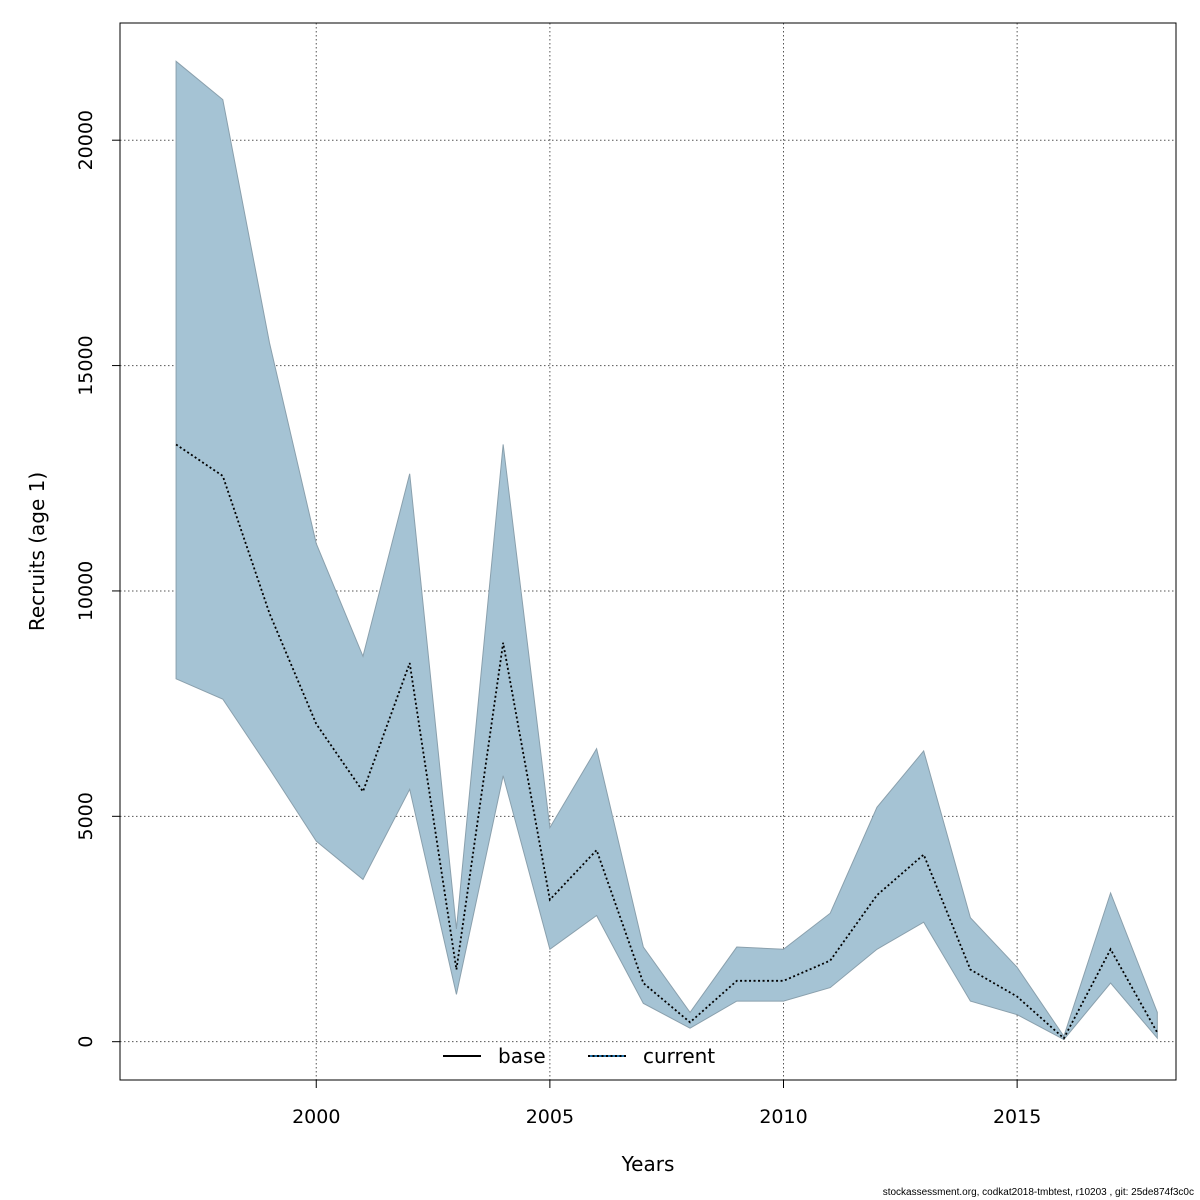  What do you see at coordinates (550, 1117) in the screenshot?
I see `x-tick-label-2005: 2005` at bounding box center [550, 1117].